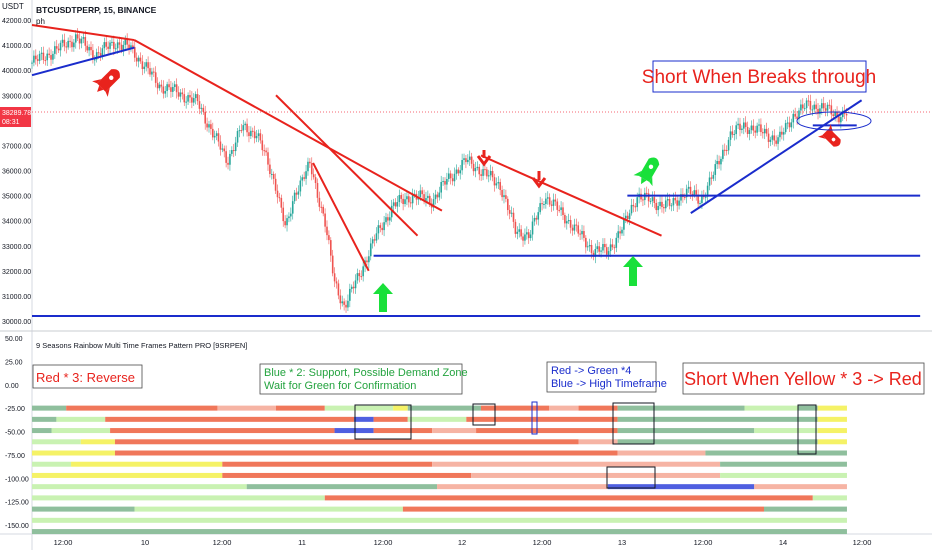 The height and width of the screenshot is (555, 932). Describe the element at coordinates (366, 373) in the screenshot. I see `note-blue-support-1: Blue * 2: Support, Possible Demand Zone` at that location.